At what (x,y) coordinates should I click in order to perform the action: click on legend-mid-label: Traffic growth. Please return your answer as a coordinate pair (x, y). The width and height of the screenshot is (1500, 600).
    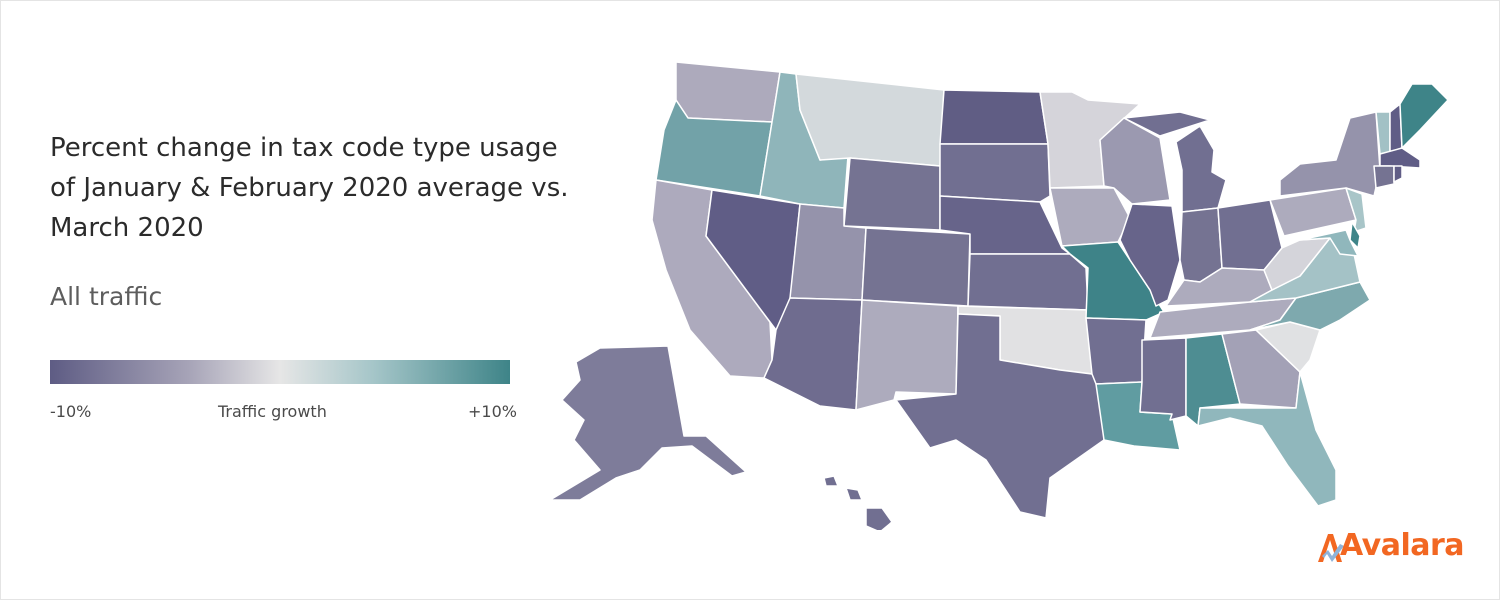
    Looking at the image, I should click on (272, 411).